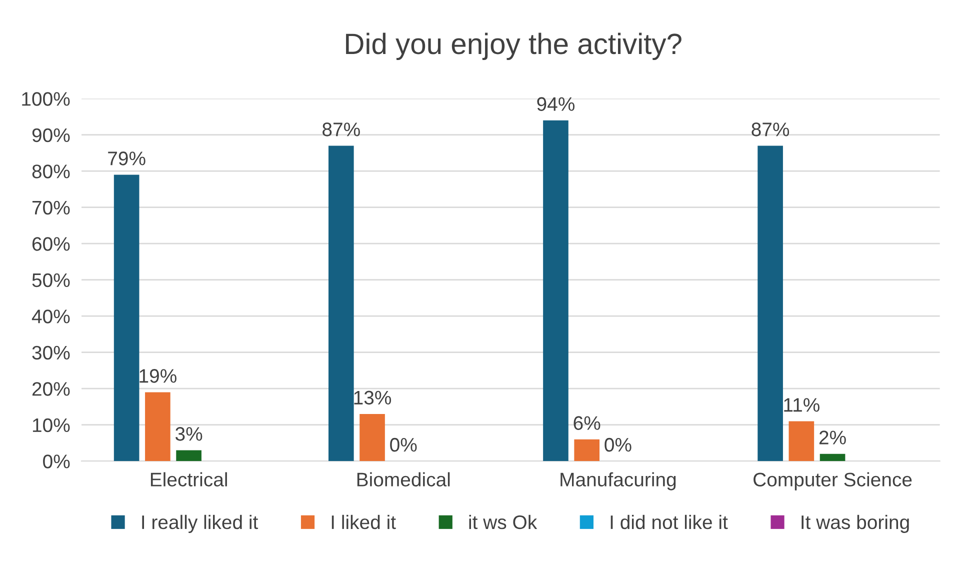  What do you see at coordinates (51, 353) in the screenshot?
I see `y-tick-label: 30%` at bounding box center [51, 353].